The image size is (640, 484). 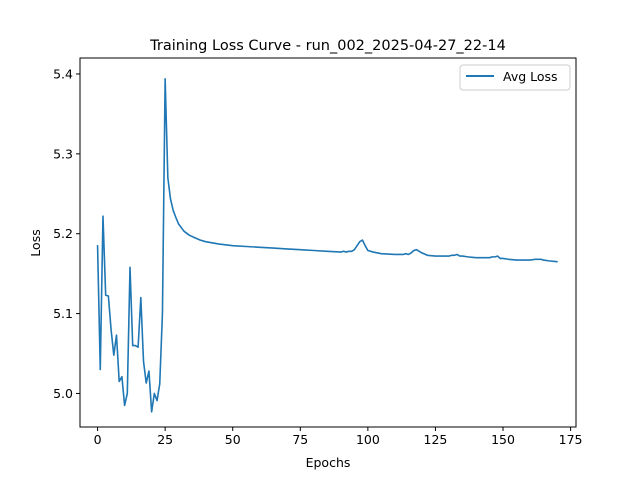 What do you see at coordinates (63, 73) in the screenshot?
I see `y-tick-label: 5.4` at bounding box center [63, 73].